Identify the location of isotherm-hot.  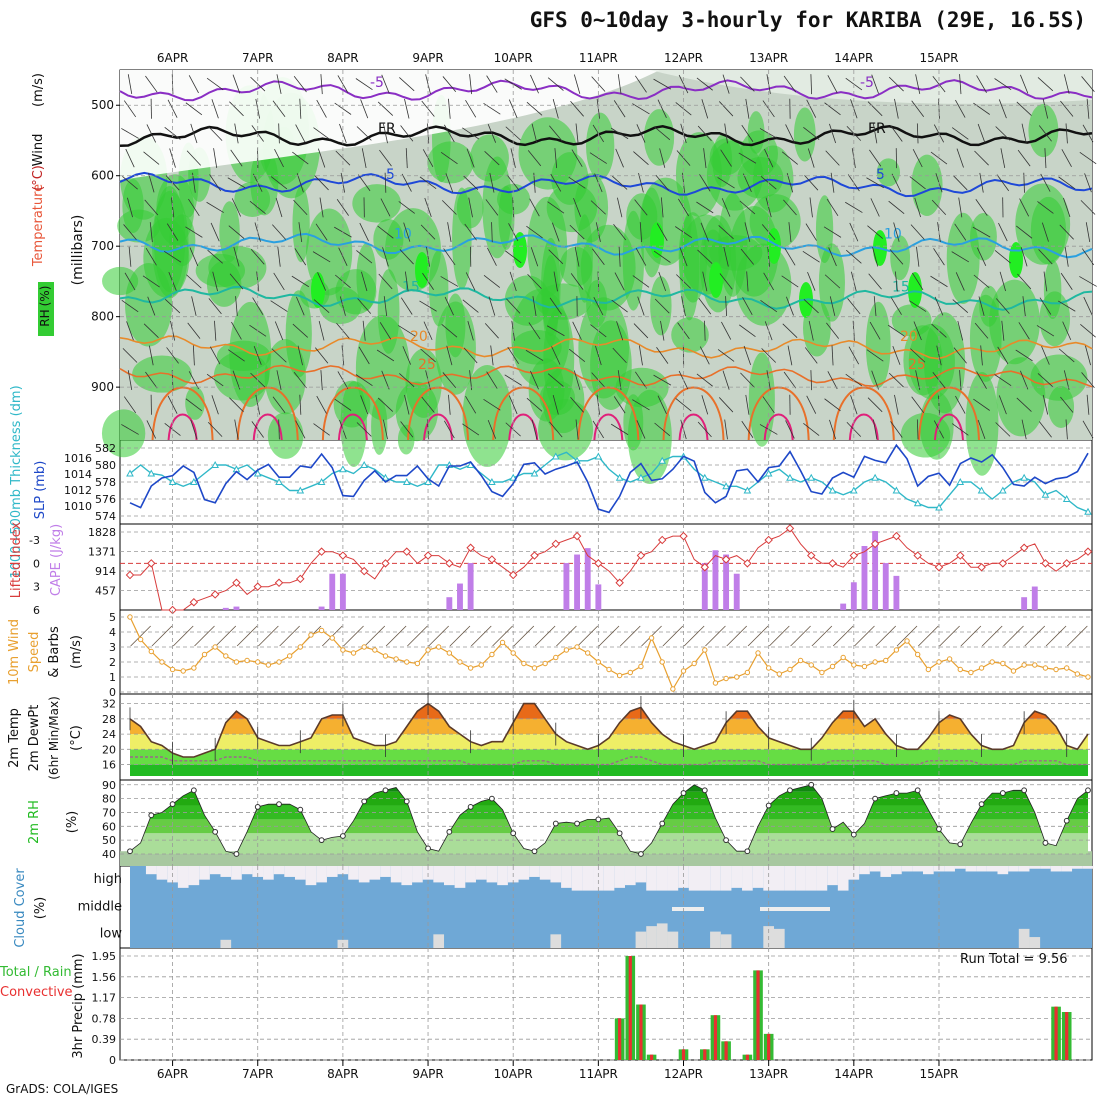
(438, 427).